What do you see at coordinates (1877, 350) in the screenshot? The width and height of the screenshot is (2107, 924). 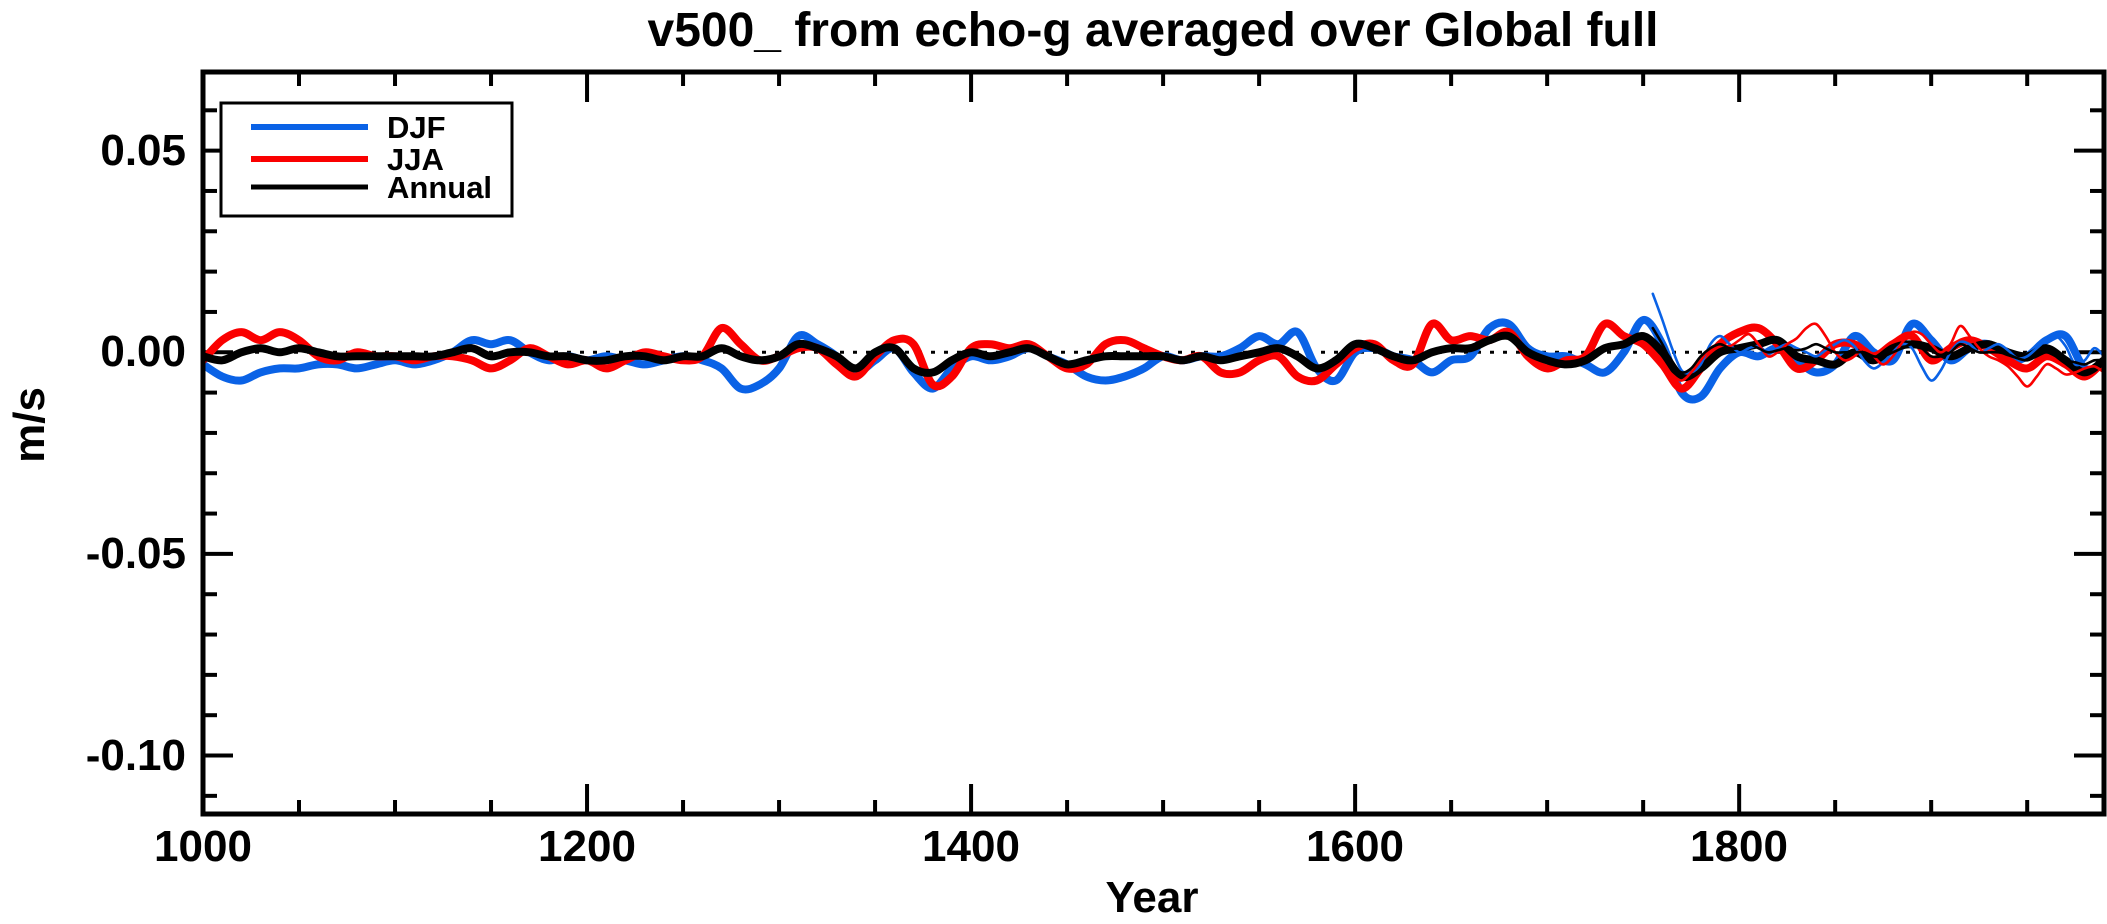 I see `line-annual-thin-2nd-realization` at bounding box center [1877, 350].